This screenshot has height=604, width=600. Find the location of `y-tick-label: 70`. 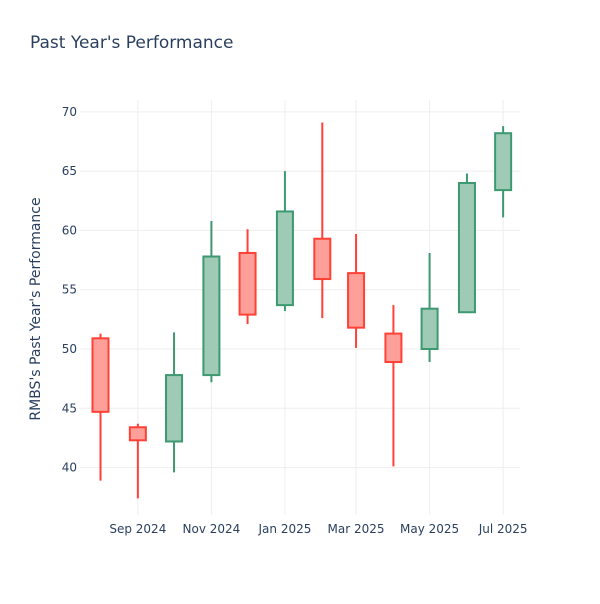

y-tick-label: 70 is located at coordinates (69, 112).